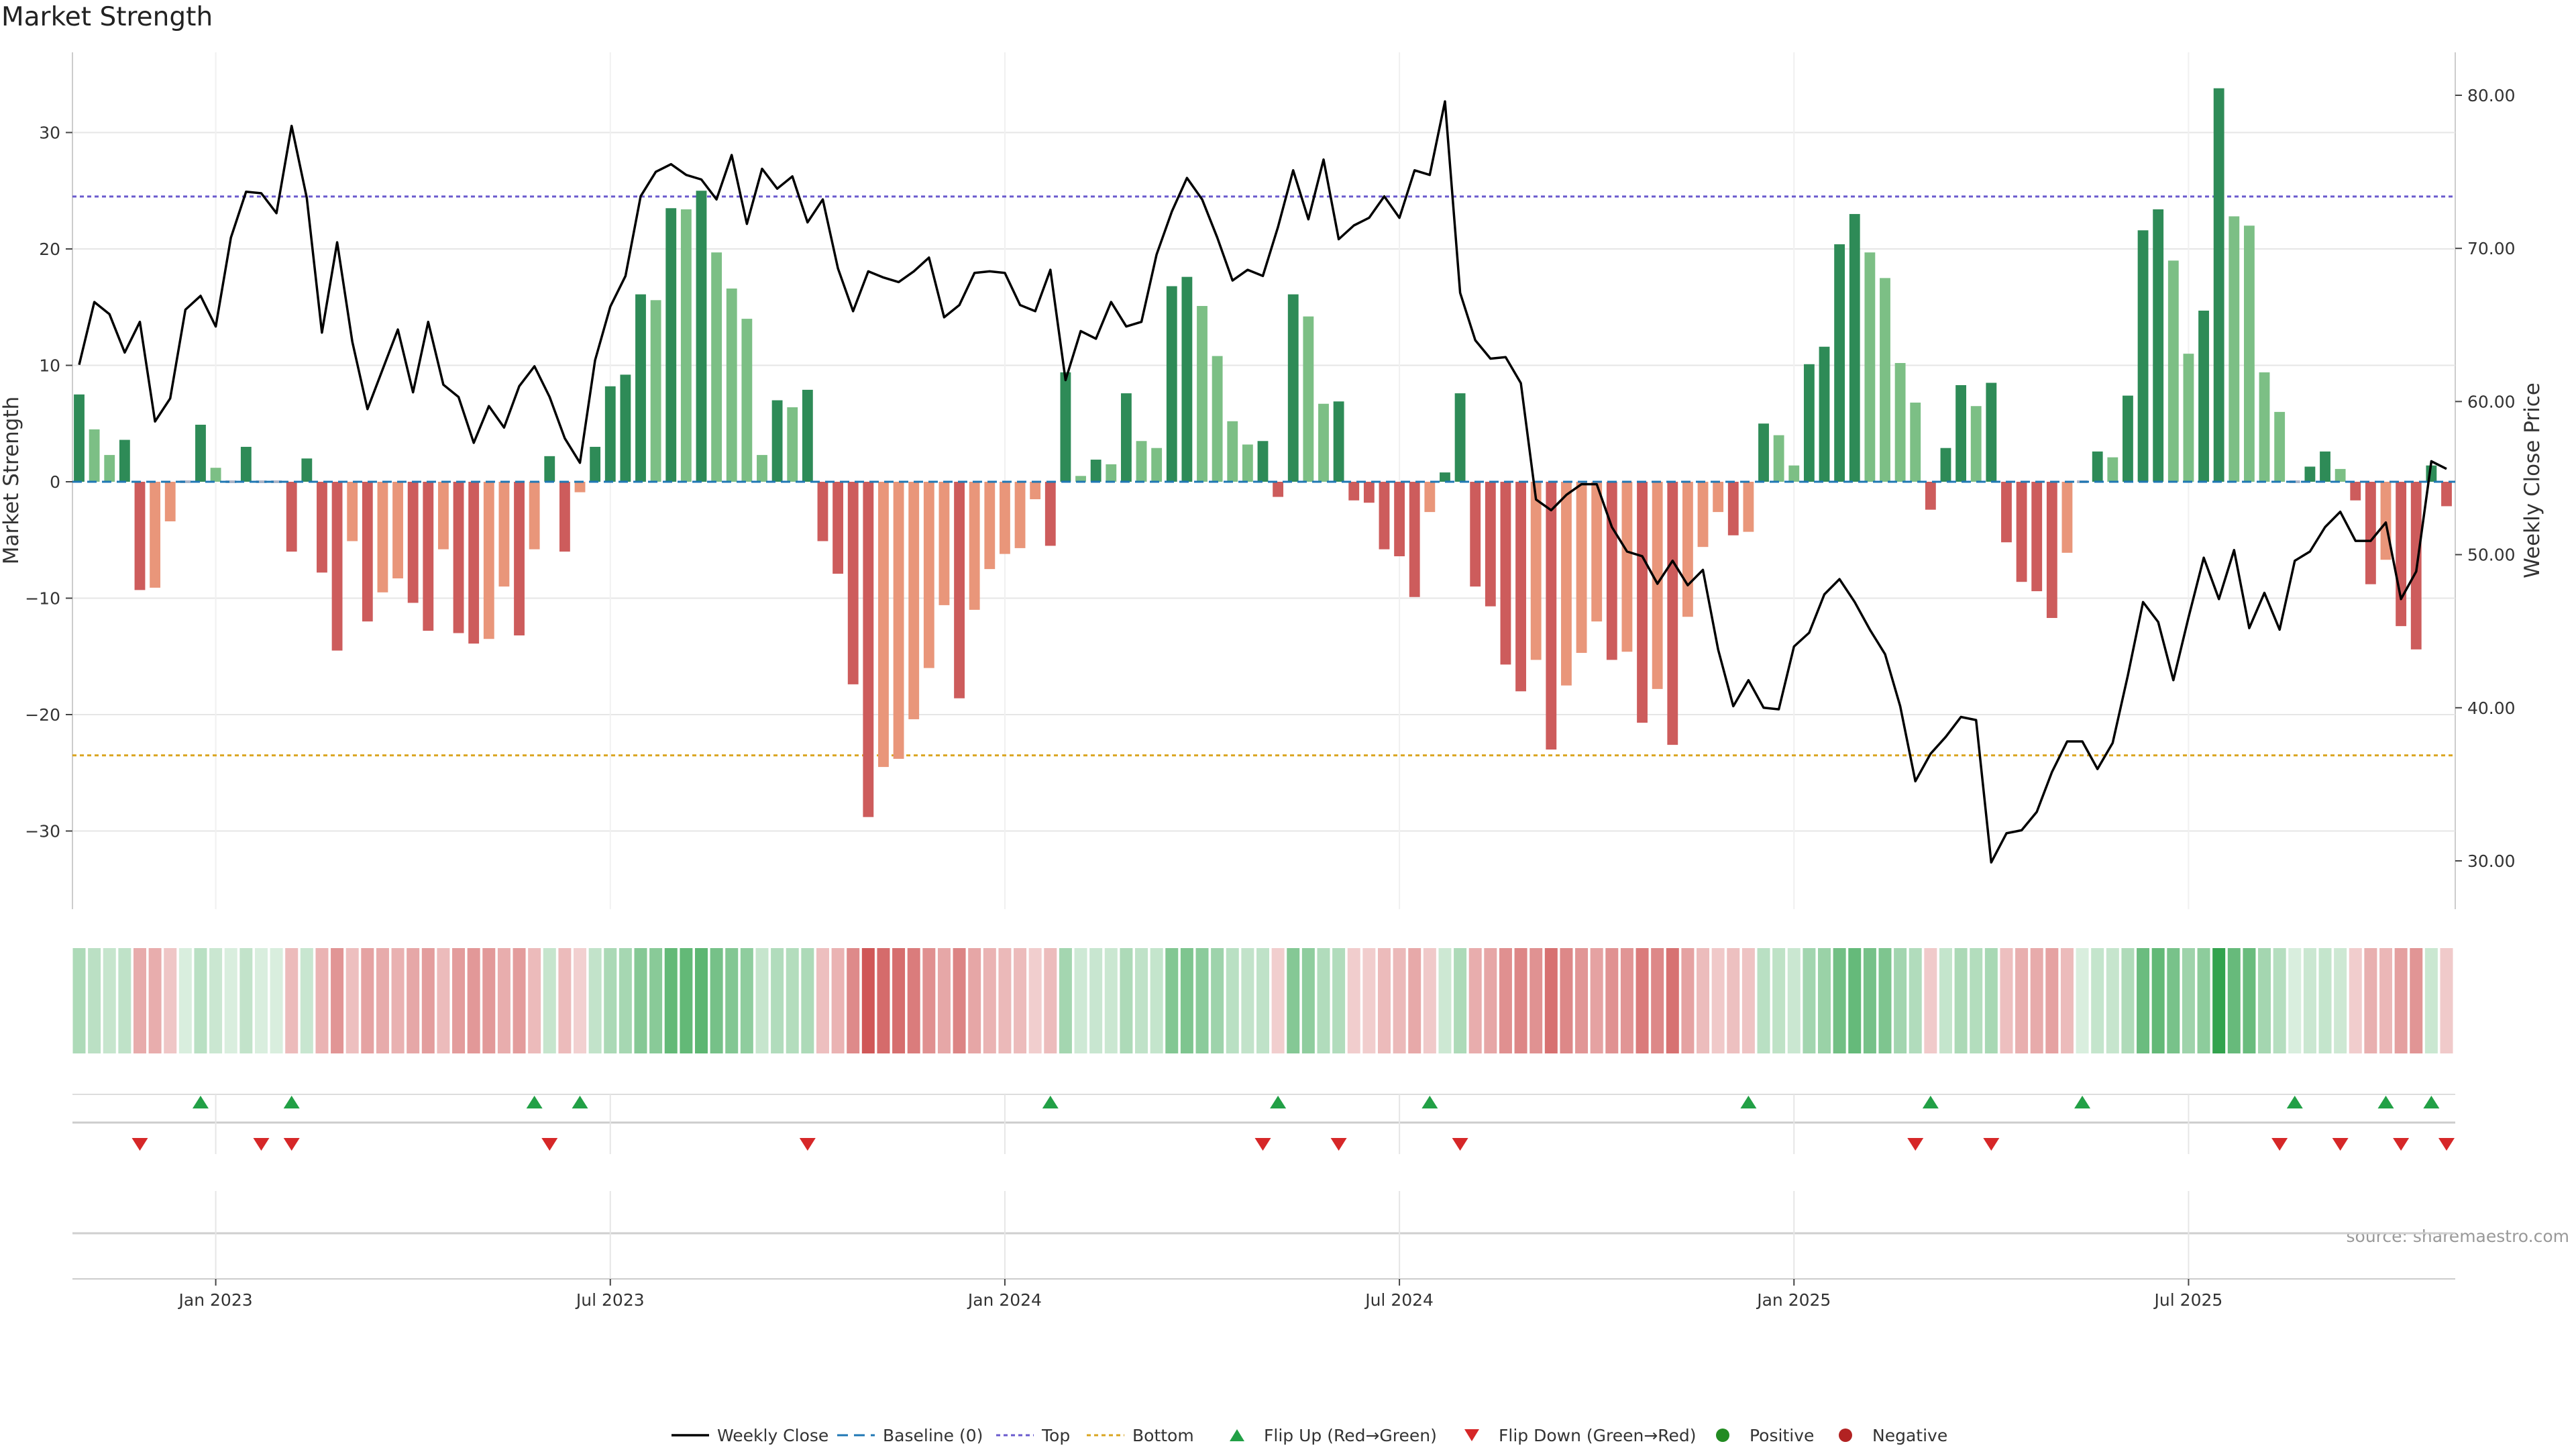 This screenshot has height=1452, width=2576. What do you see at coordinates (2491, 402) in the screenshot?
I see `y-right-tick-label: 60.00` at bounding box center [2491, 402].